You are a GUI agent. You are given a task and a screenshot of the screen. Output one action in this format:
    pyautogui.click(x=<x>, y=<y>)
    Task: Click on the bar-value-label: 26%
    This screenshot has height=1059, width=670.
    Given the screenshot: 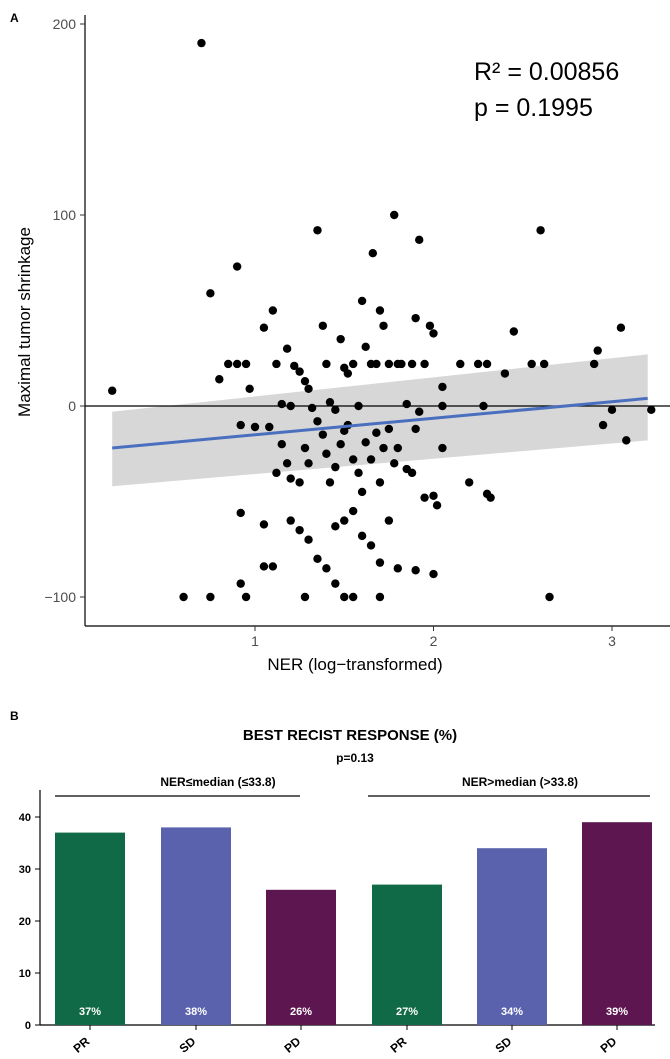 What is the action you would take?
    pyautogui.click(x=301, y=1012)
    